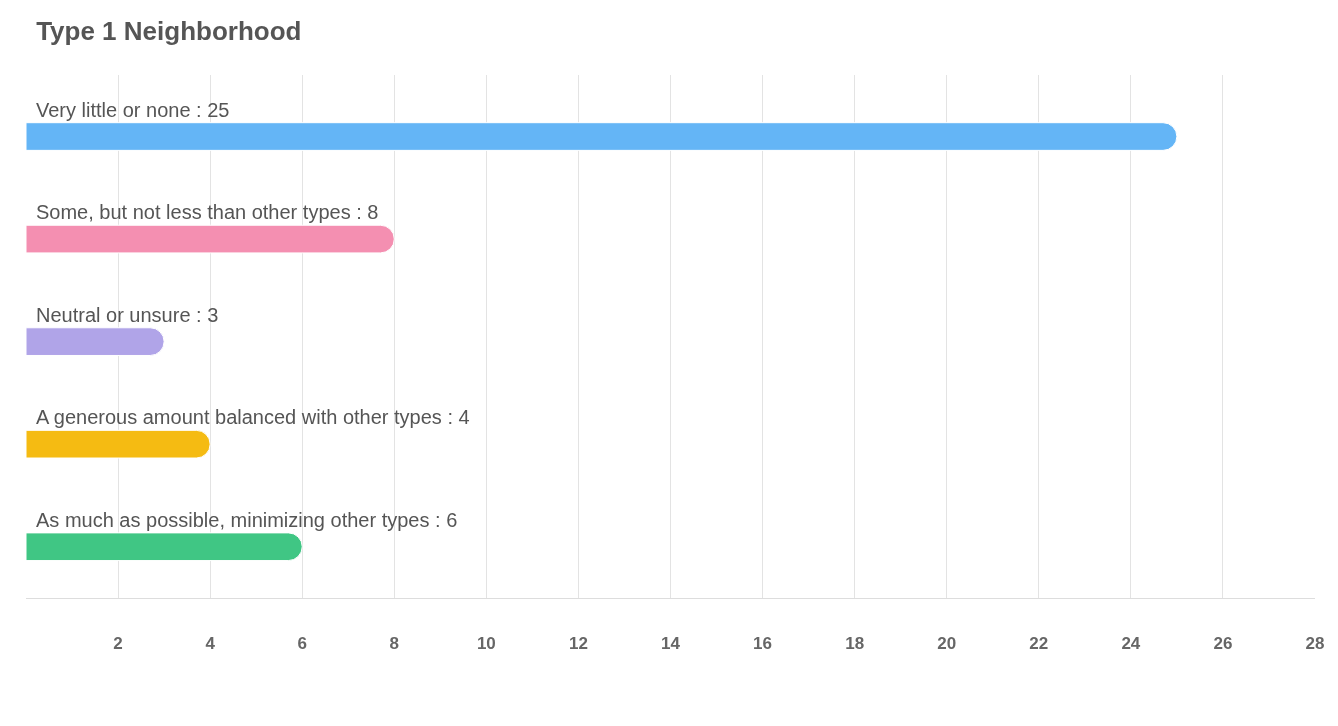 The height and width of the screenshot is (726, 1338). Describe the element at coordinates (210, 644) in the screenshot. I see `x-tick-label: 4` at that location.